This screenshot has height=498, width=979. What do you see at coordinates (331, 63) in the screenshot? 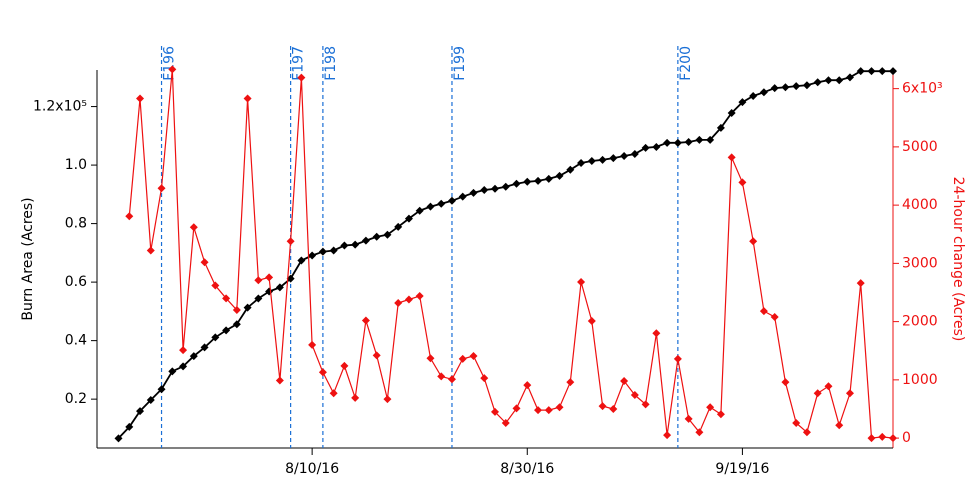
I see `annotation-label: F198` at bounding box center [331, 63].